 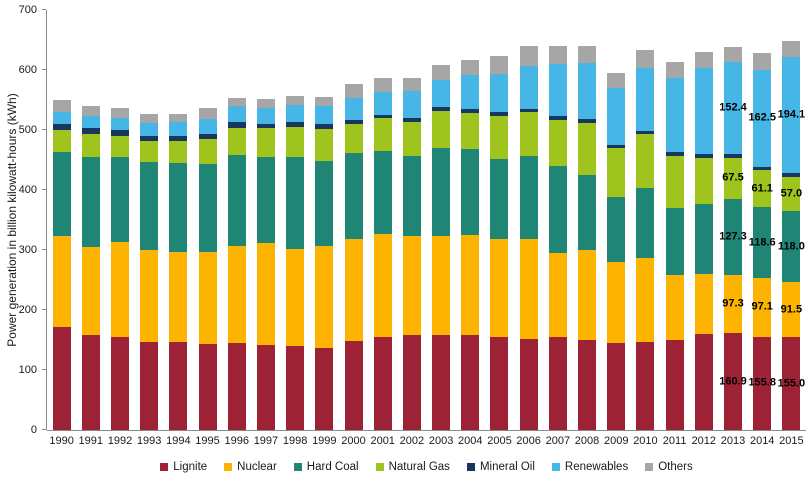 What do you see at coordinates (645, 223) in the screenshot?
I see `bar-segment-hard-coal-2010` at bounding box center [645, 223].